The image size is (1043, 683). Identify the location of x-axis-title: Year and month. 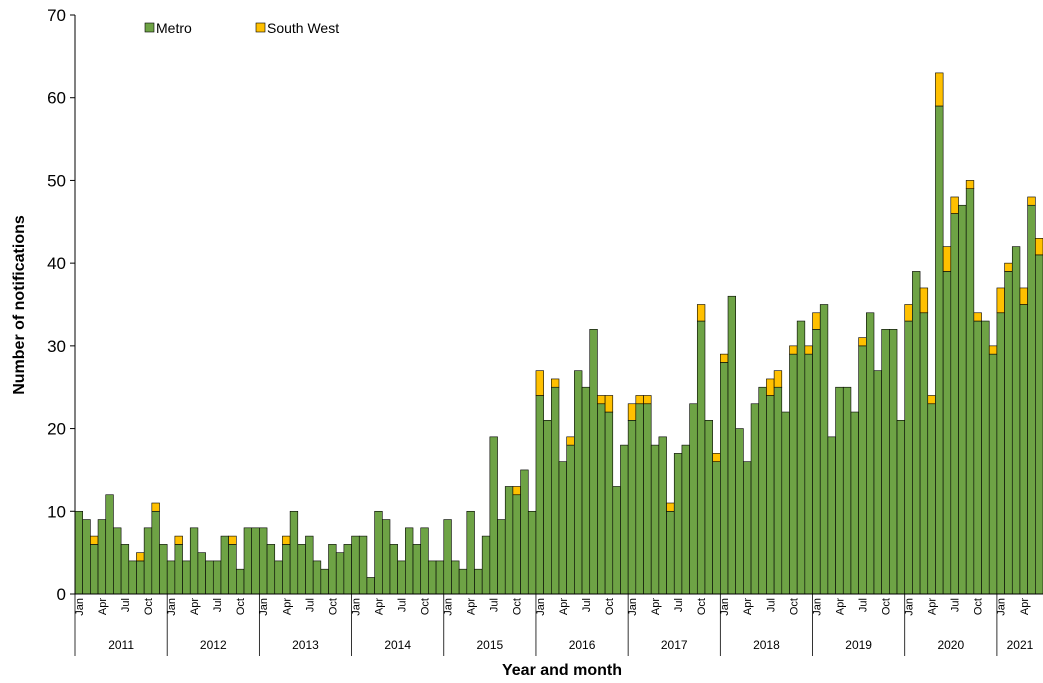
(562, 670).